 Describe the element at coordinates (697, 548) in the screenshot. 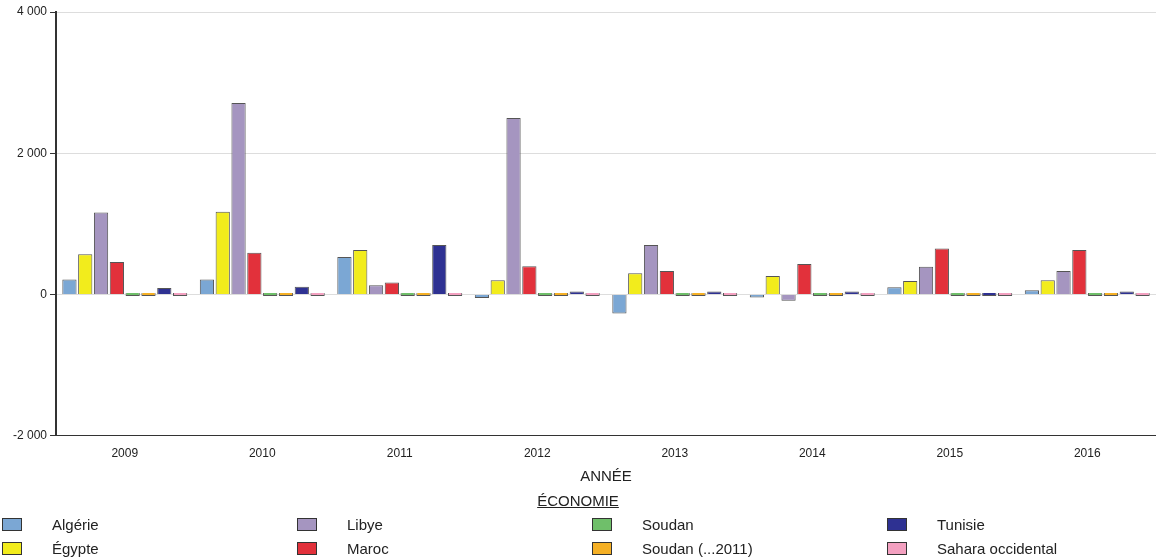

I see `legend-label: Soudan (...2011)` at that location.